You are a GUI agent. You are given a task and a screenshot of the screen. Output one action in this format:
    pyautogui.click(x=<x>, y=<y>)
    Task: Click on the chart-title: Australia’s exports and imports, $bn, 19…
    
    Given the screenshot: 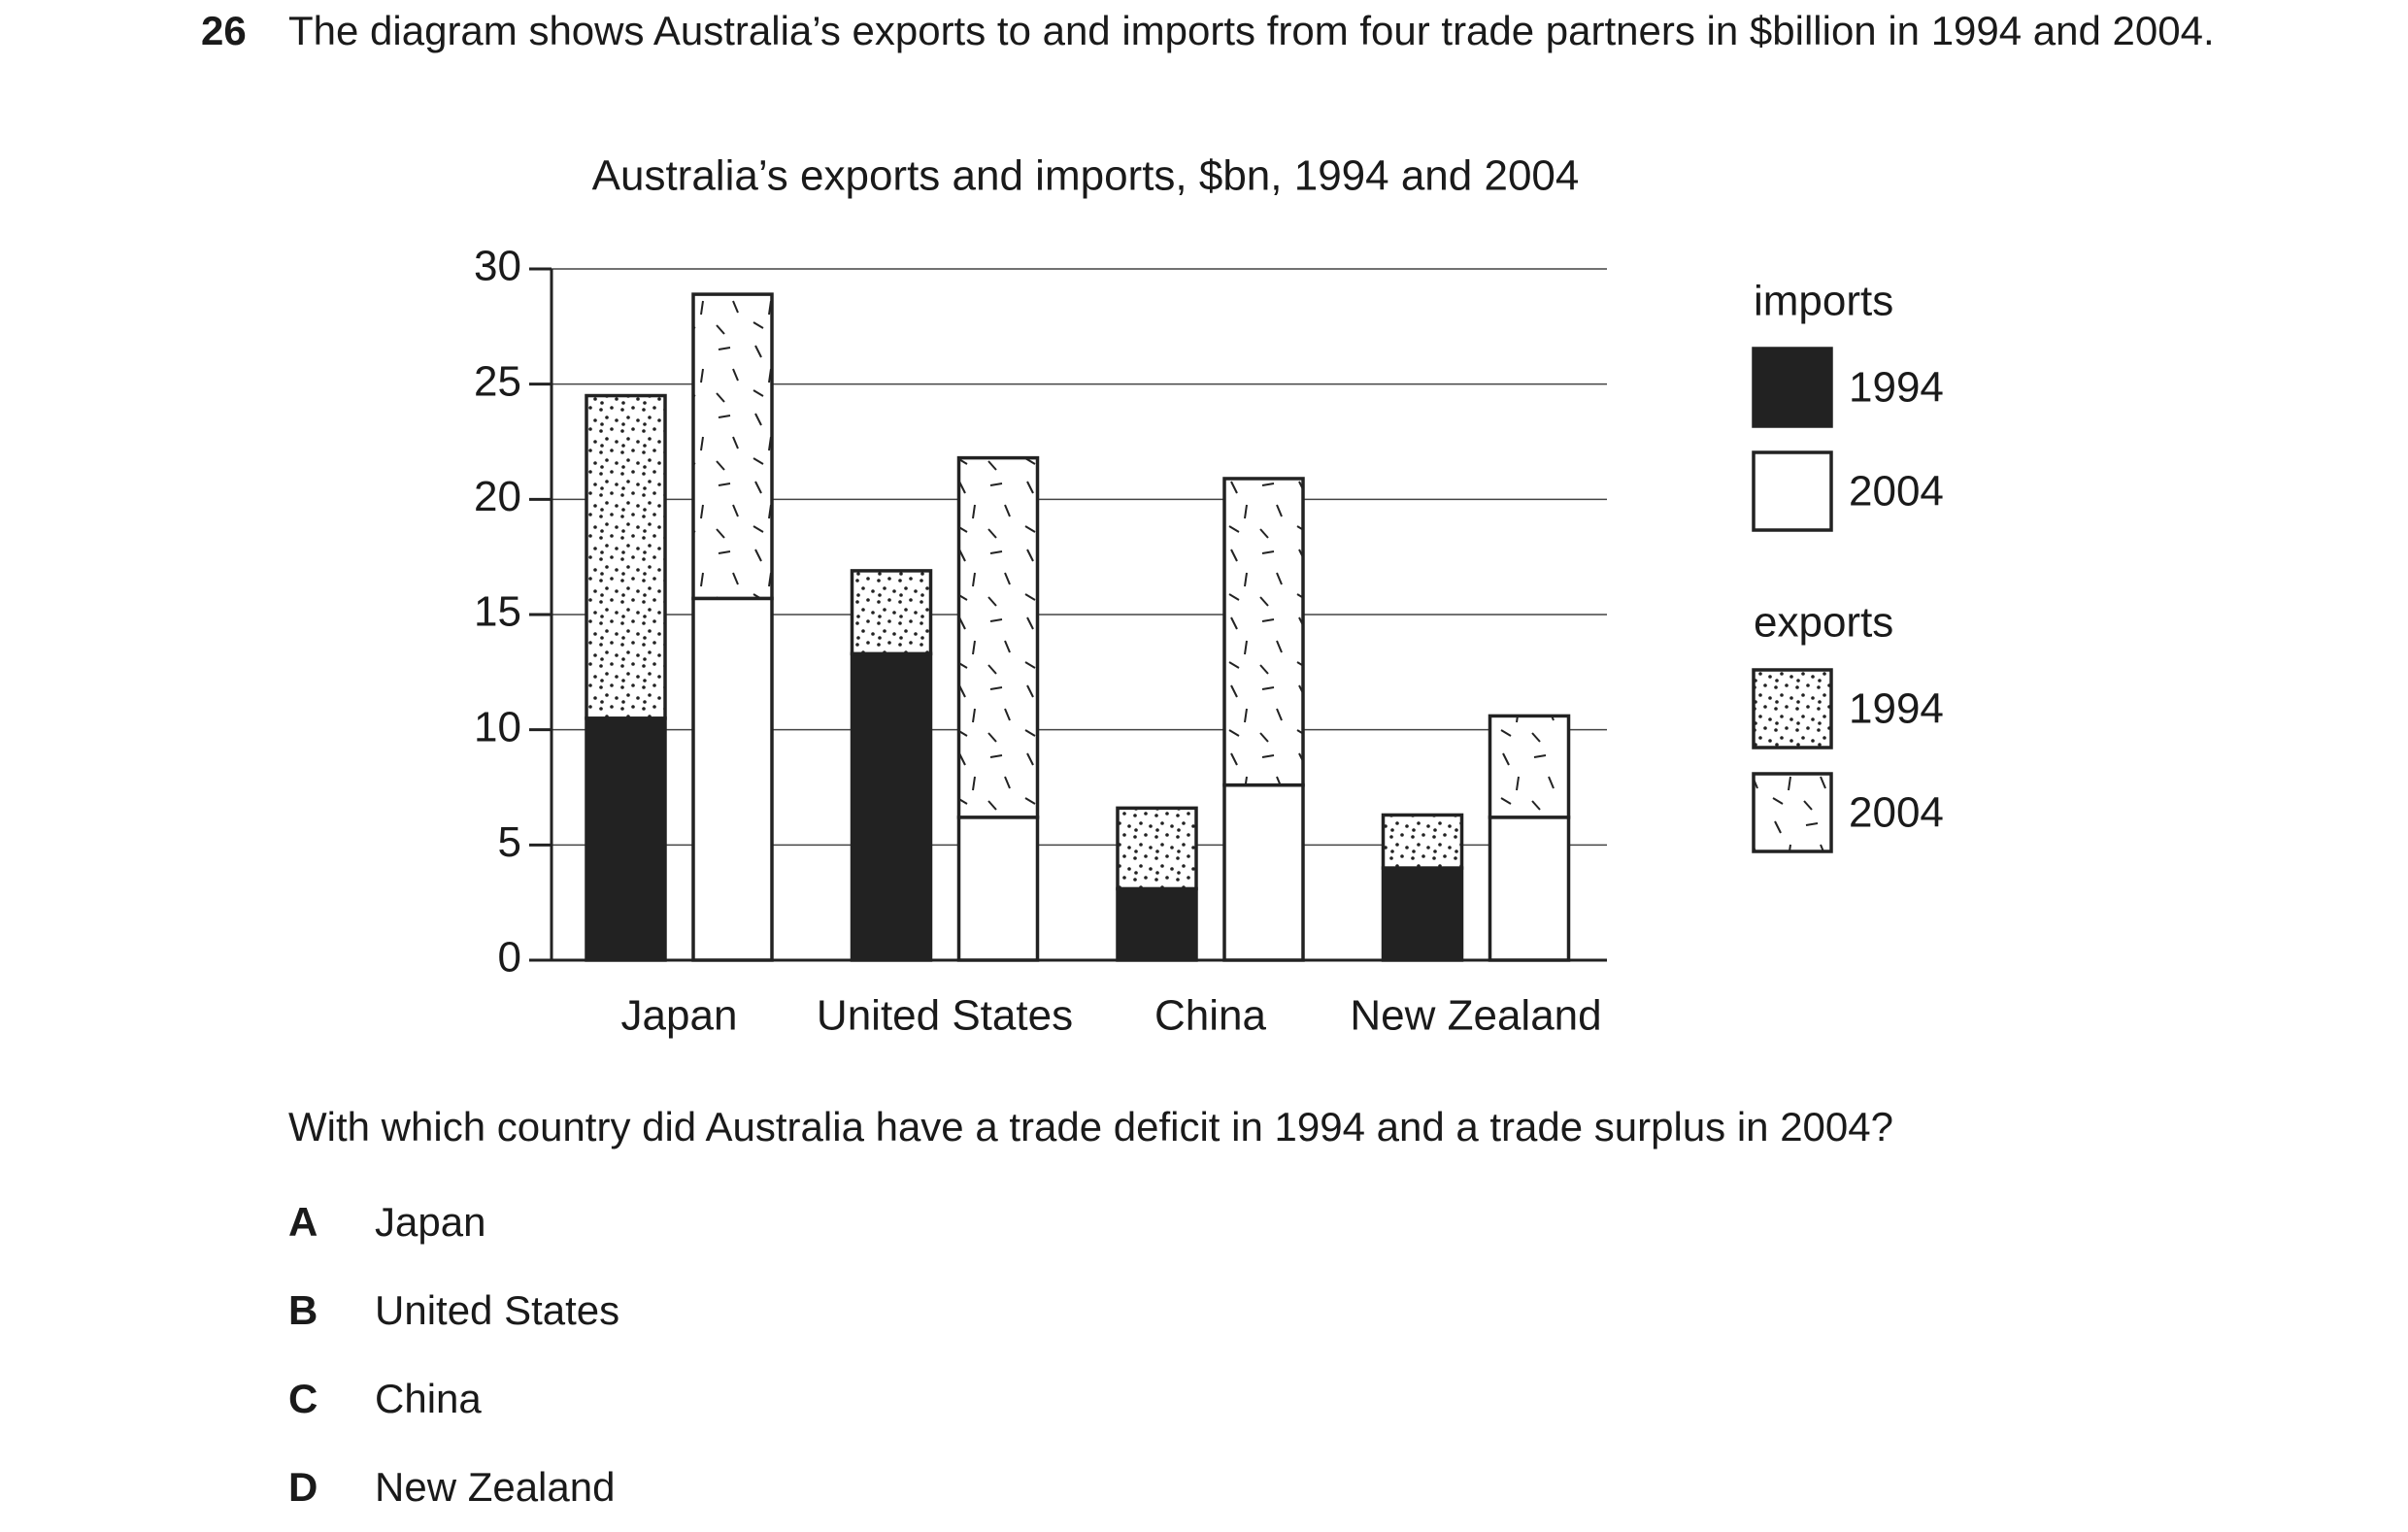 What is the action you would take?
    pyautogui.click(x=1086, y=176)
    